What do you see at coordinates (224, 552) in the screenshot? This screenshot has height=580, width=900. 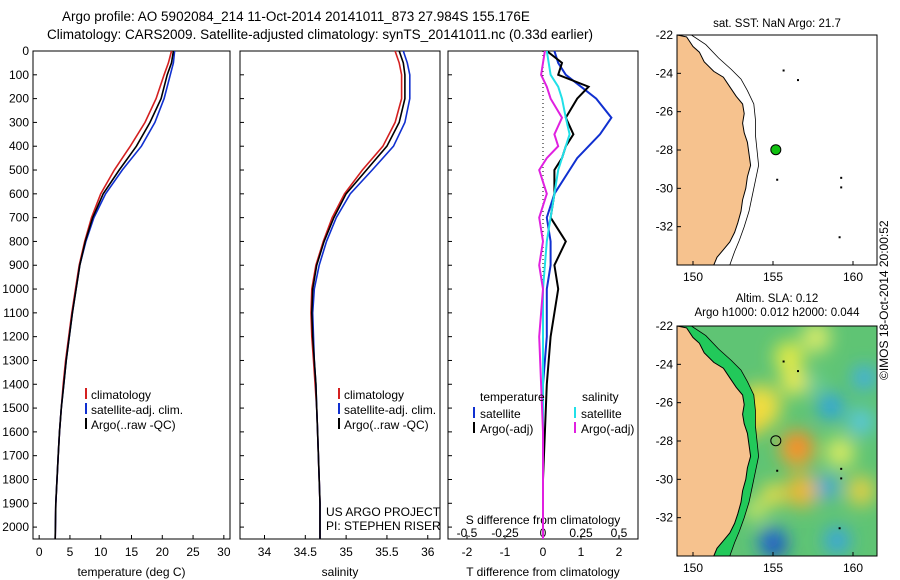 I see `temperature-x-tick-label: 30` at bounding box center [224, 552].